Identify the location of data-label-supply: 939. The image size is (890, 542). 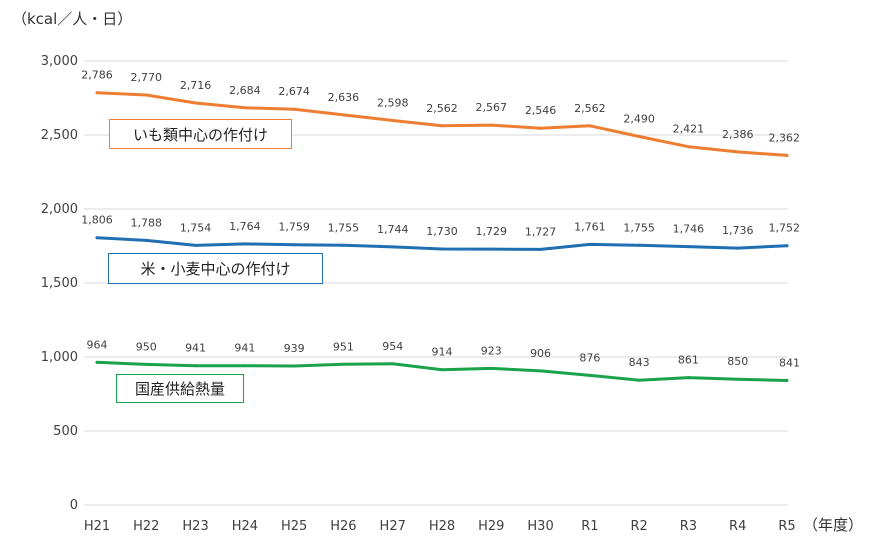
(294, 348).